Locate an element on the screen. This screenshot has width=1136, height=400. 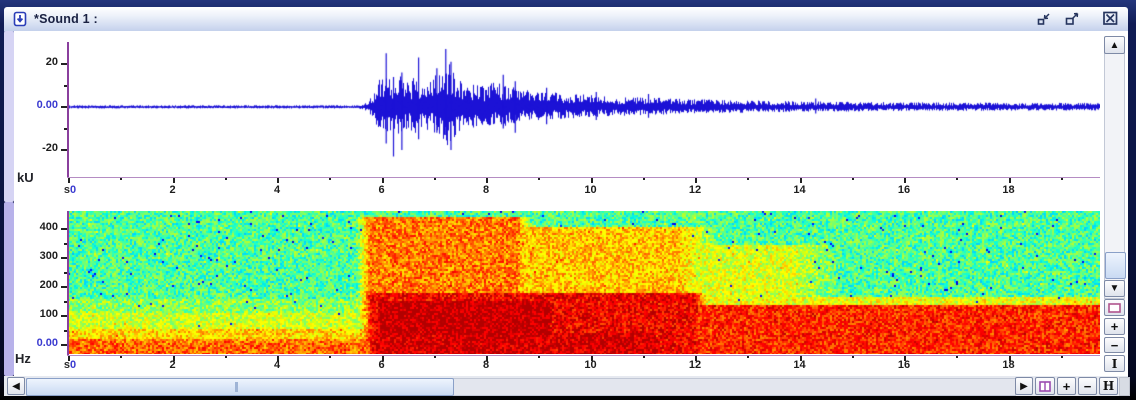
spectrogram-x-axis is located at coordinates (583, 355).